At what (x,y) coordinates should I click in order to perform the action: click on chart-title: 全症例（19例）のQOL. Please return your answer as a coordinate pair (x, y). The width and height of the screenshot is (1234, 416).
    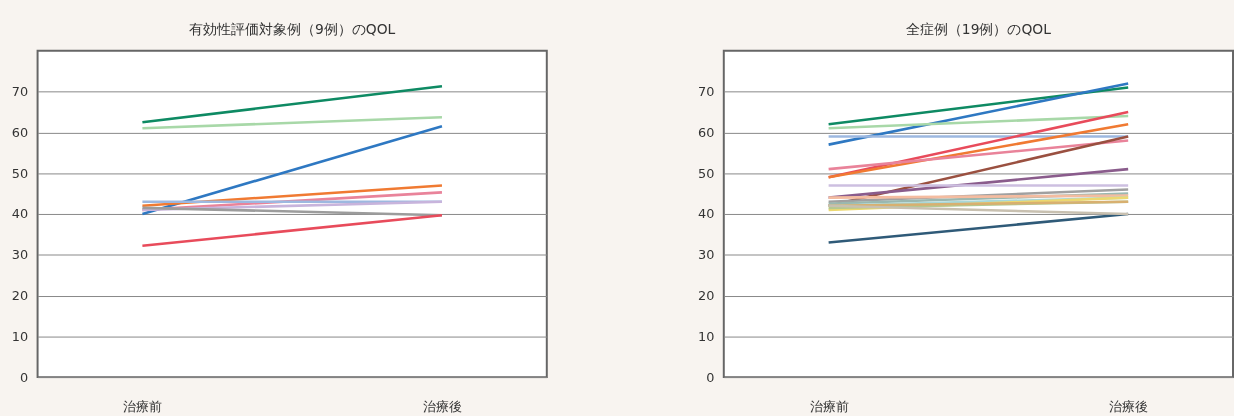
    Looking at the image, I should click on (978, 29).